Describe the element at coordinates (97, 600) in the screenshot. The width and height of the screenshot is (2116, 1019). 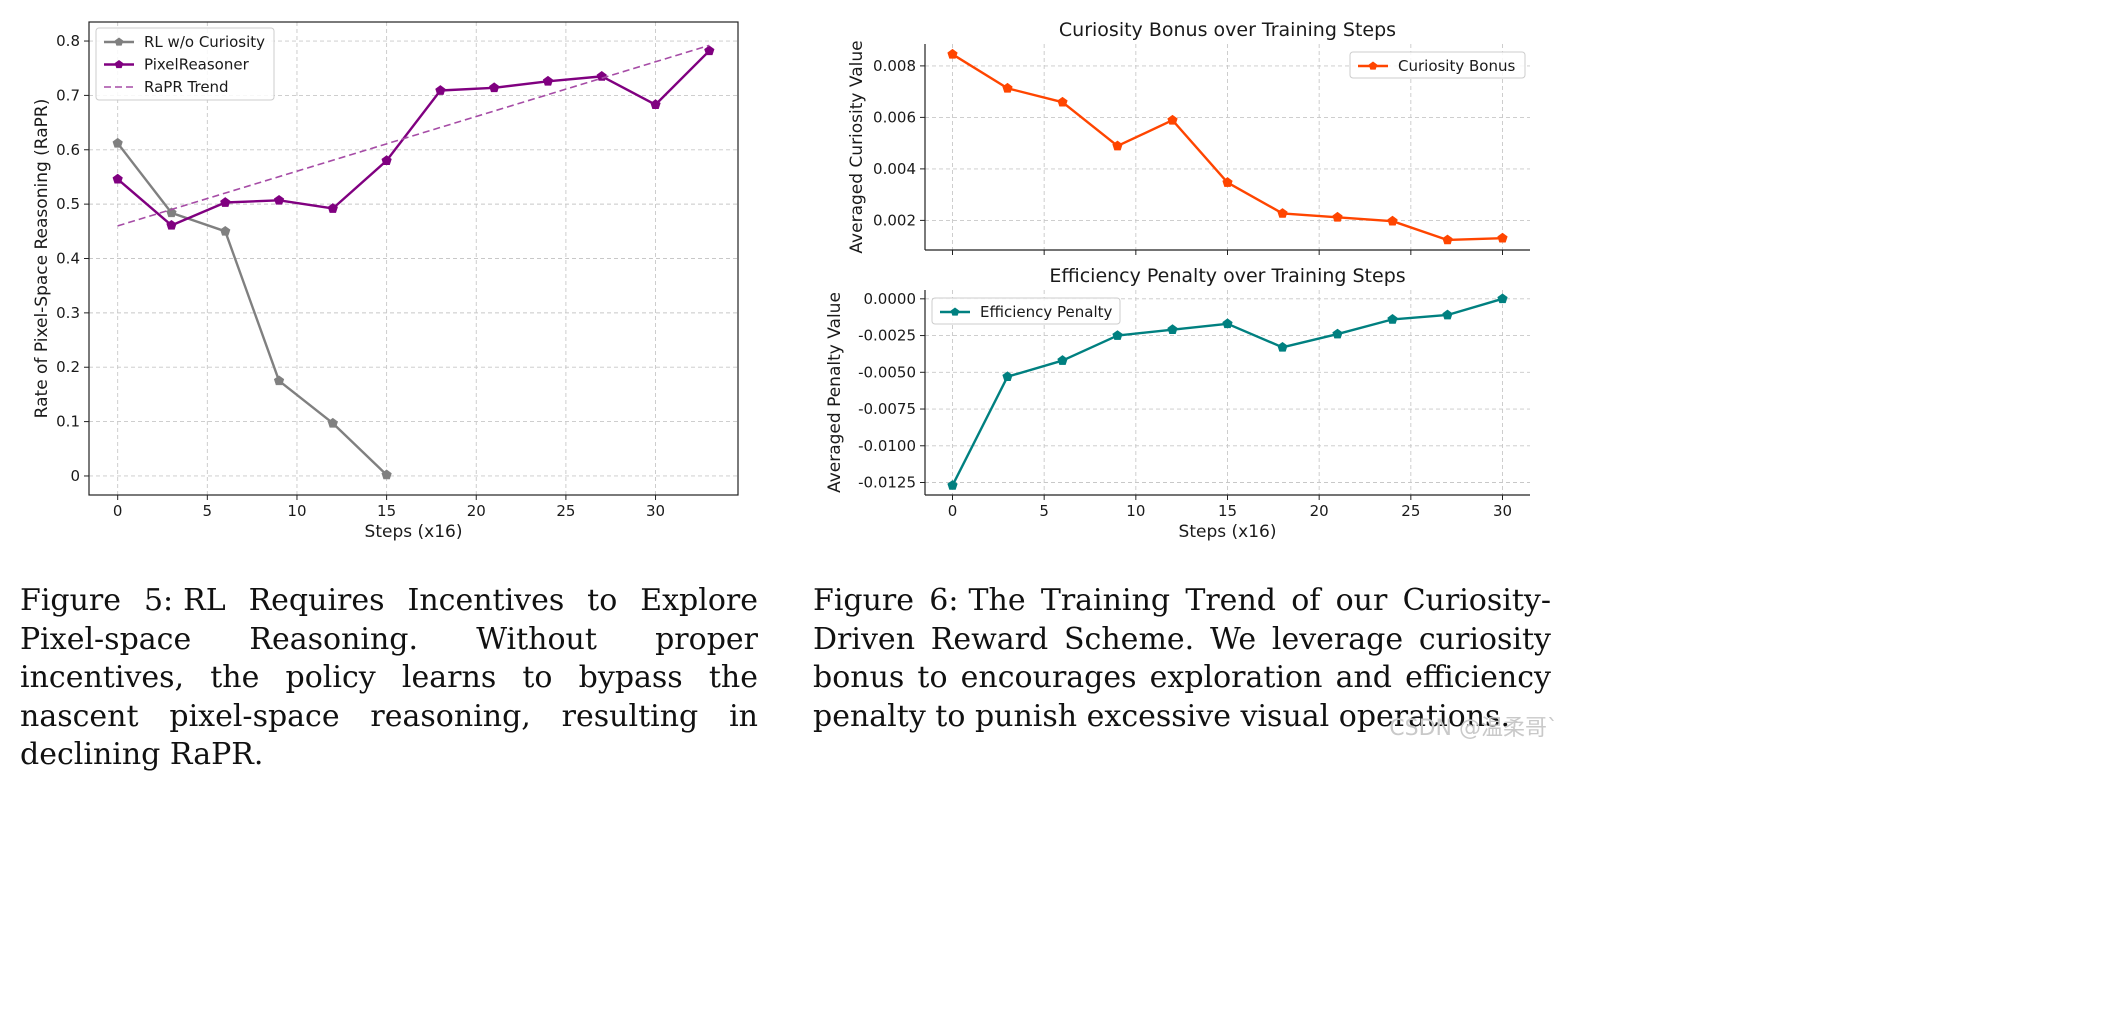
I see `figure-5-label: Figure 5:` at that location.